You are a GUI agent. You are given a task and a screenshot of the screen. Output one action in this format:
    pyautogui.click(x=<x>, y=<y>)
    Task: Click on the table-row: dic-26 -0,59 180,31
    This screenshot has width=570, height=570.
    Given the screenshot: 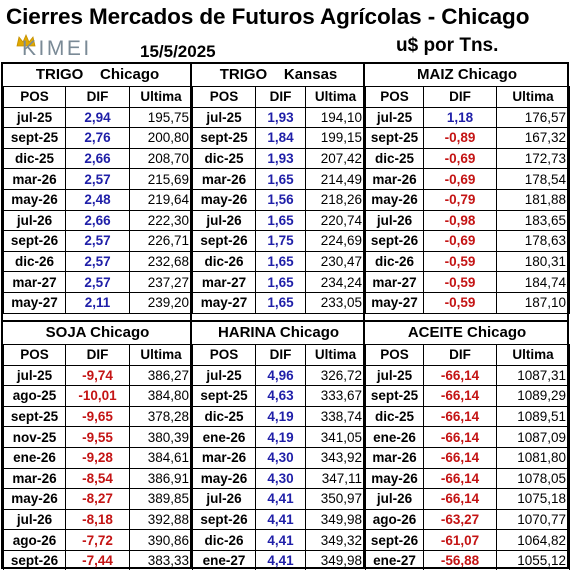 What is the action you would take?
    pyautogui.click(x=467, y=261)
    